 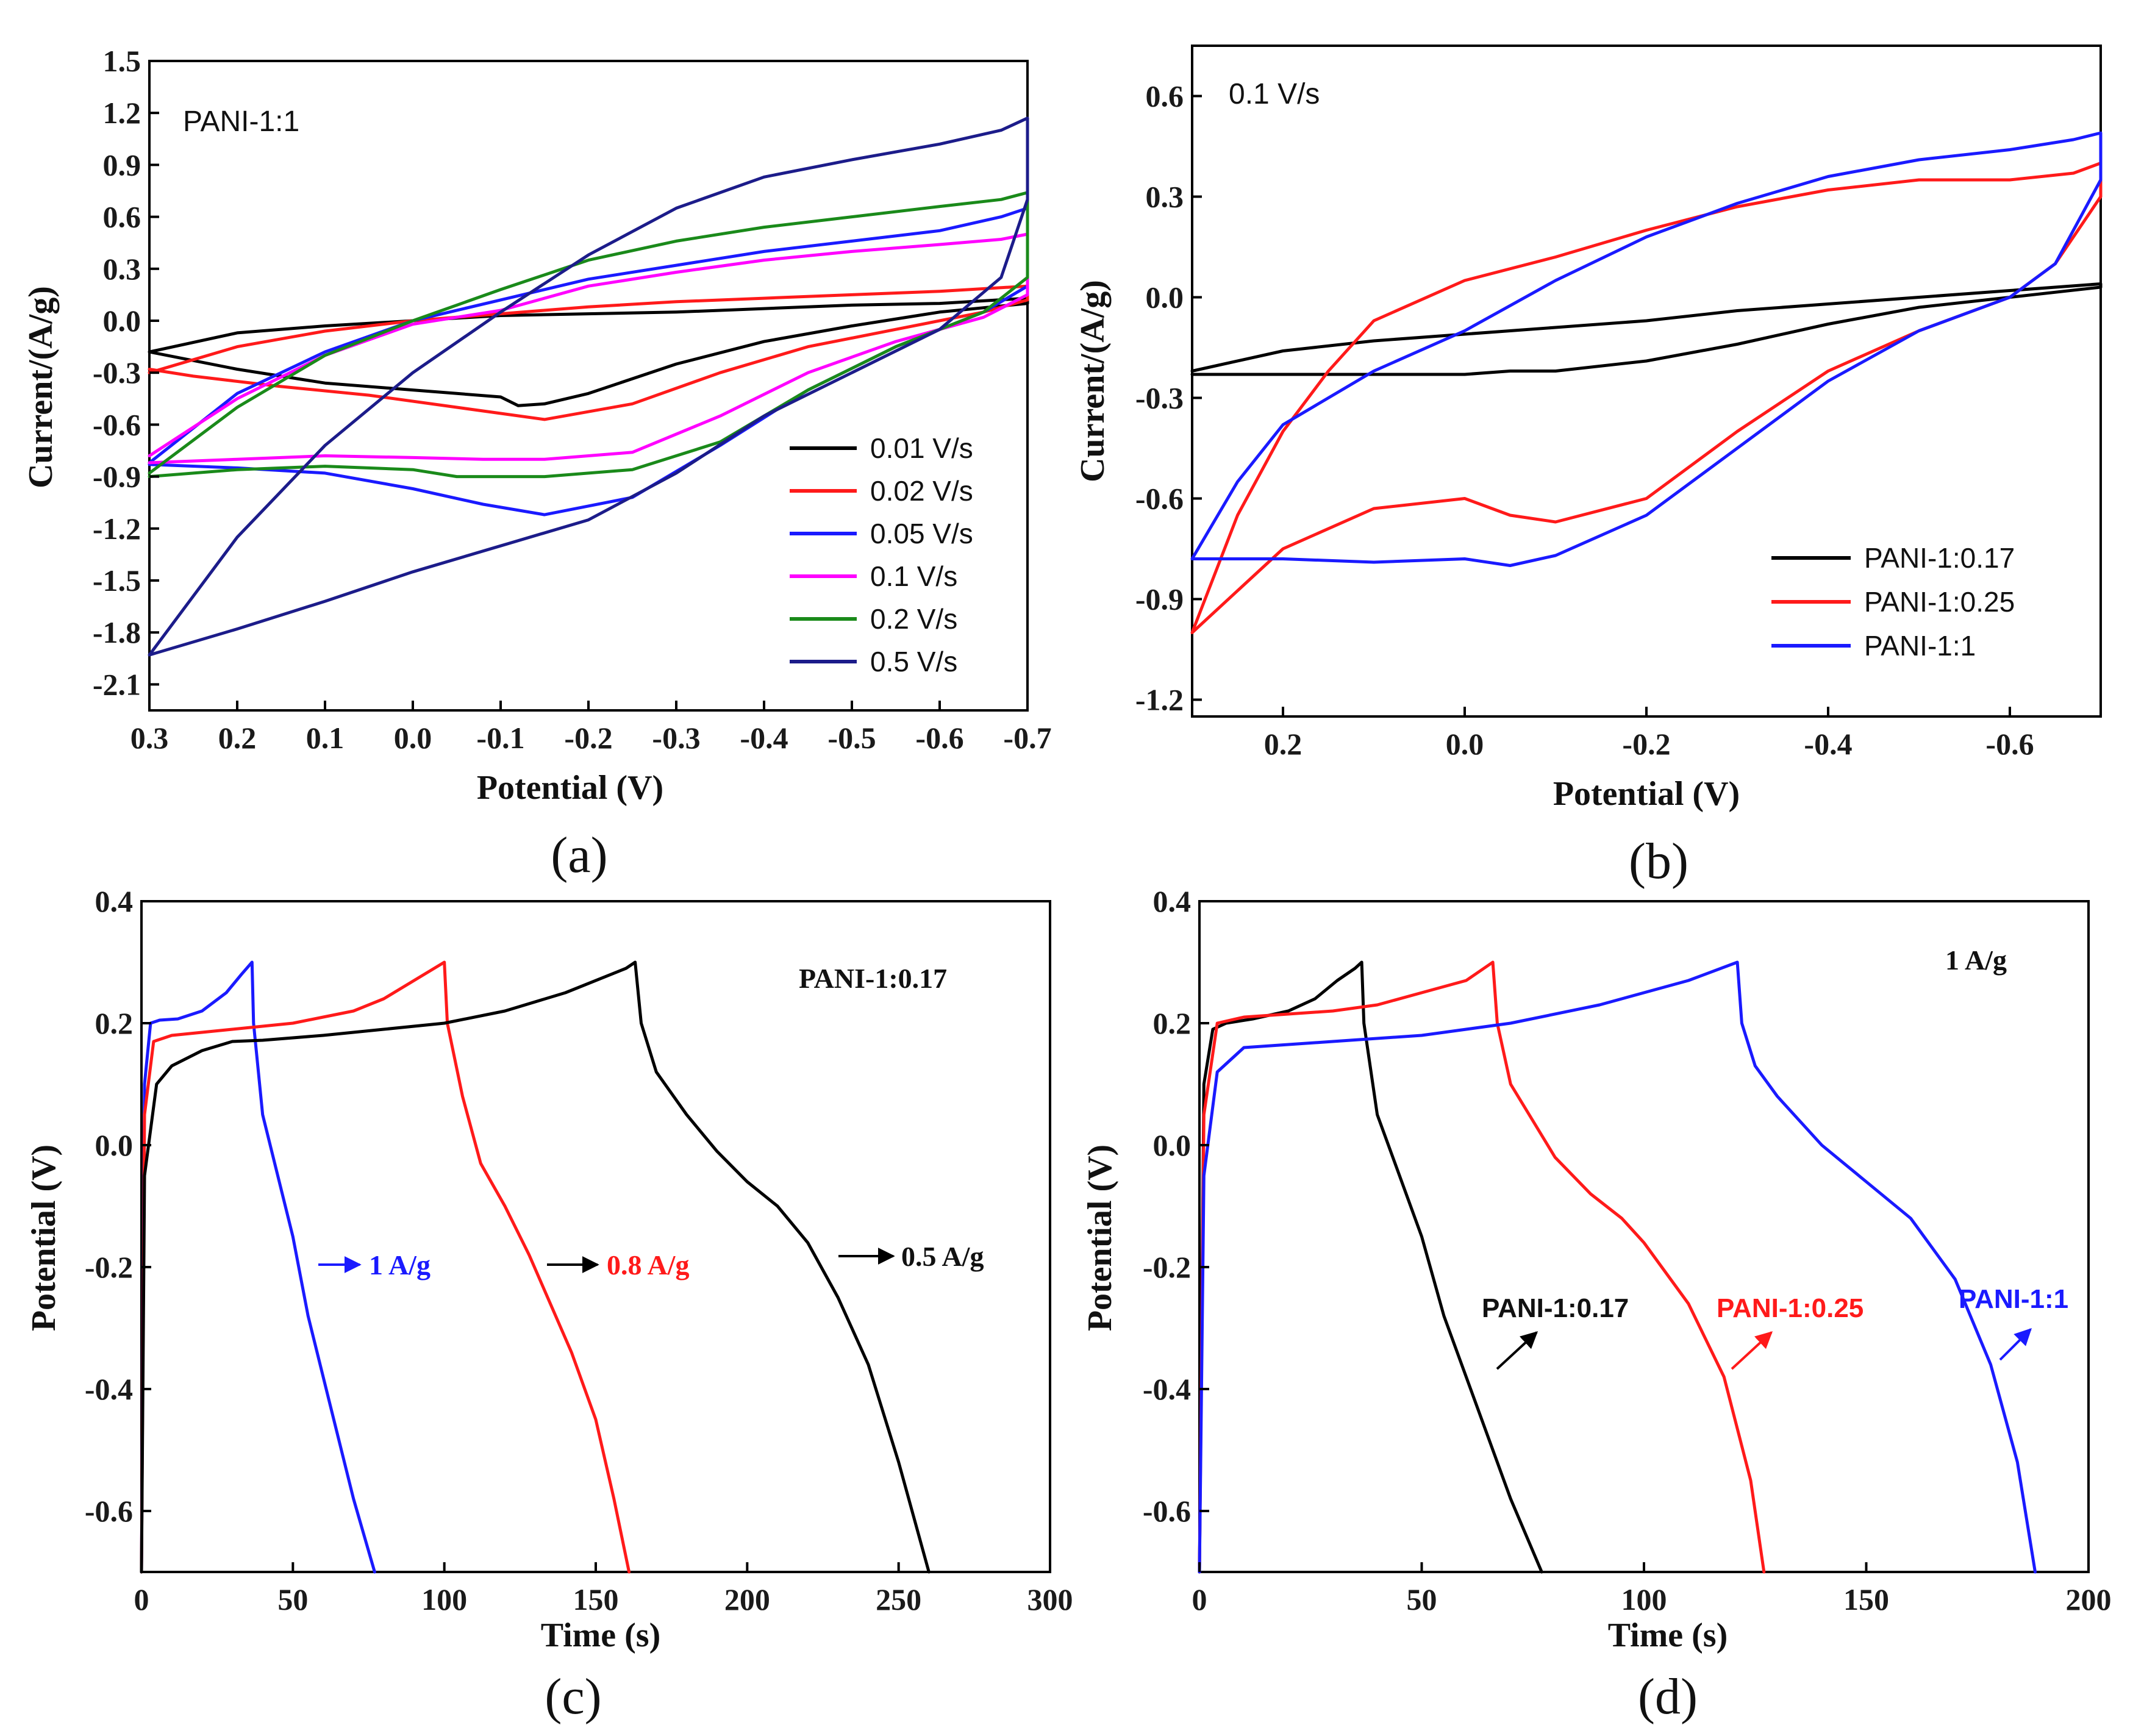 I want to click on y-axis-label-b: Current/(A/g), so click(x=1093, y=381).